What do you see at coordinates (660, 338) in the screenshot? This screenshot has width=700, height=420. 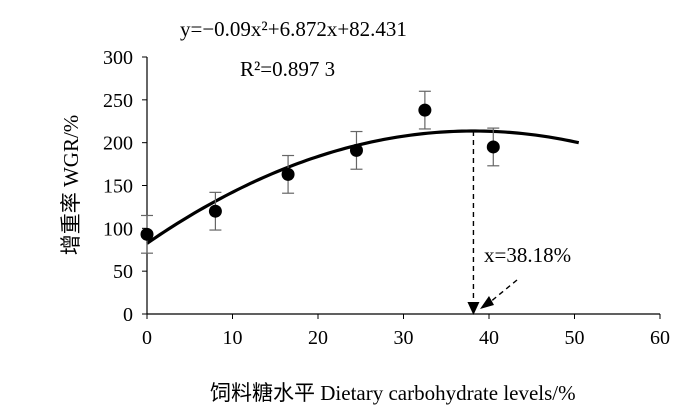 I see `x-tick-label: 60` at bounding box center [660, 338].